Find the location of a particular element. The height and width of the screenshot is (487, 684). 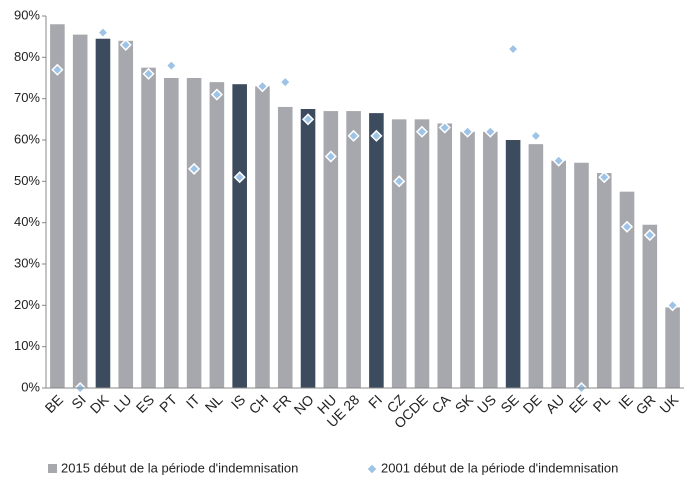

y-tick-label: 20% is located at coordinates (27, 304).